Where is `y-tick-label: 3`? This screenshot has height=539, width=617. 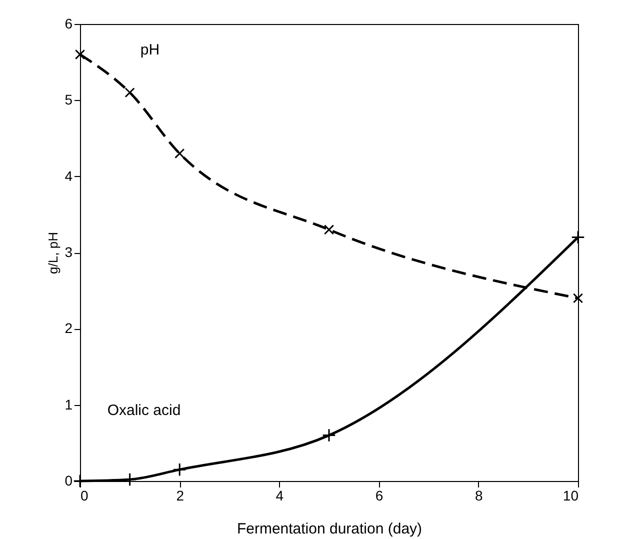
y-tick-label: 3 is located at coordinates (68, 252).